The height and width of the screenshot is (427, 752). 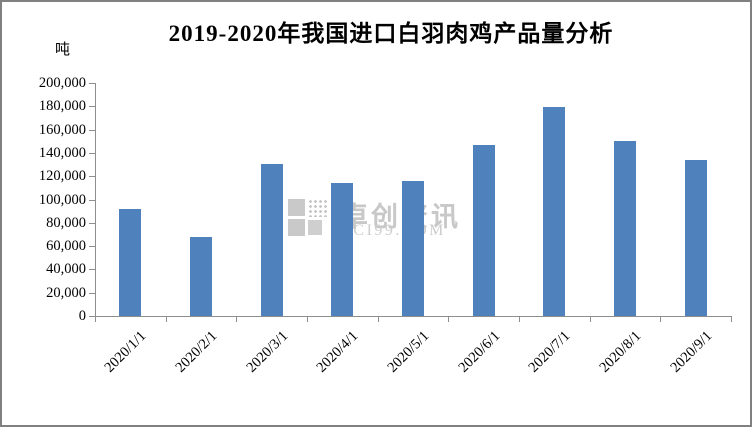 What do you see at coordinates (308, 219) in the screenshot?
I see `watermark-logo-icon` at bounding box center [308, 219].